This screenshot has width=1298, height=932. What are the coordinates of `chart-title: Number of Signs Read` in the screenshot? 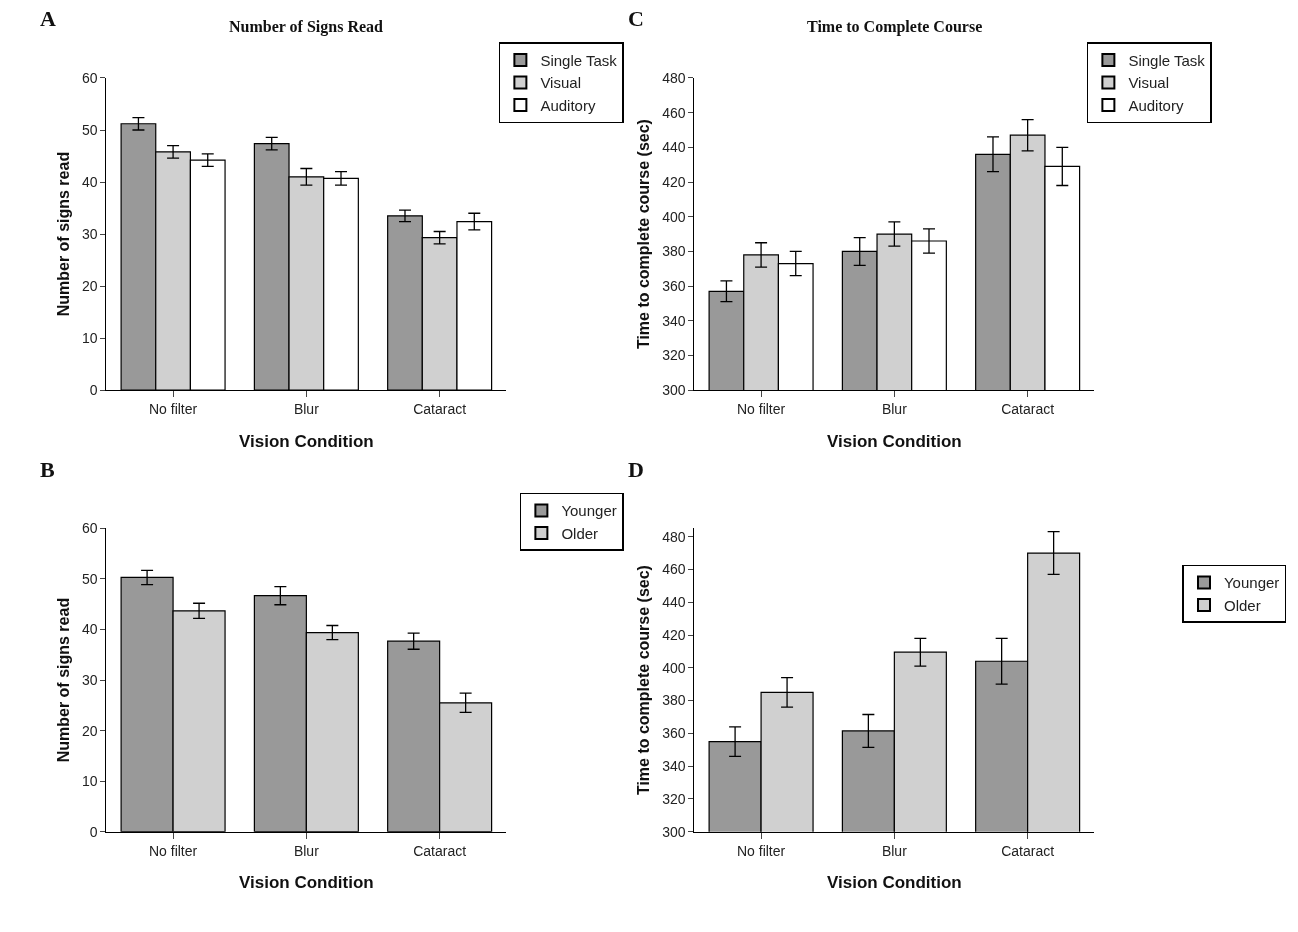 It's located at (306, 27).